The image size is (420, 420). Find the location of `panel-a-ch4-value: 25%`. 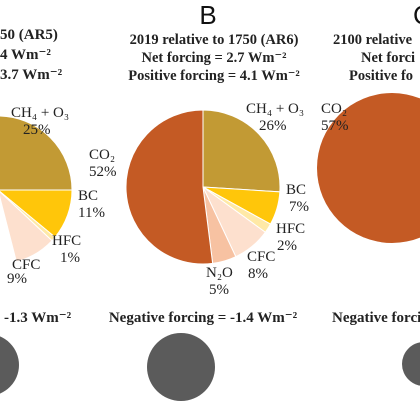

panel-a-ch4-value: 25% is located at coordinates (37, 130).